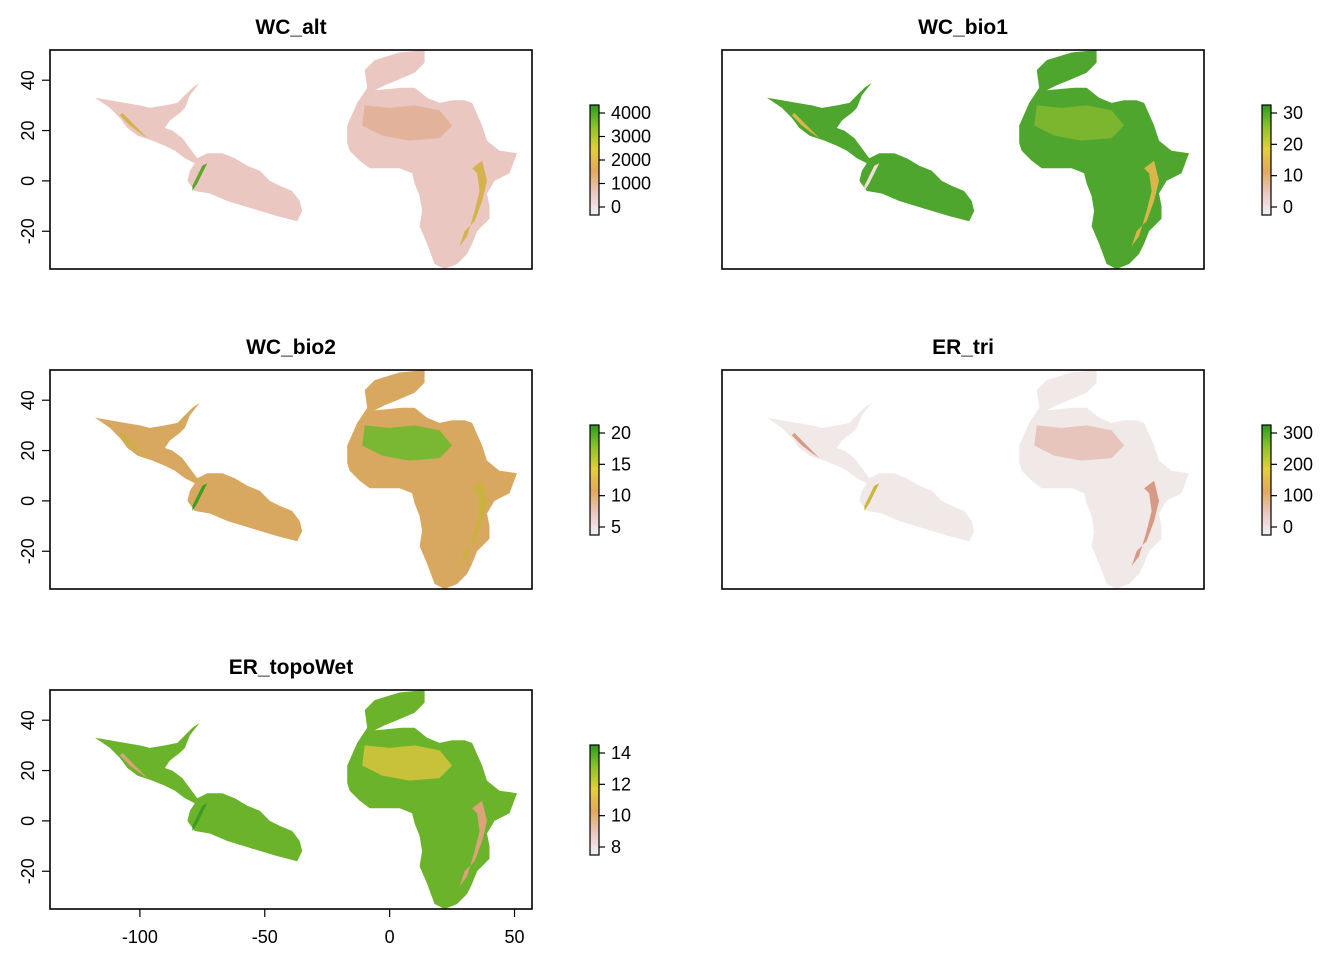 The width and height of the screenshot is (1344, 960). I want to click on map-panel: WC_bio2 40 20 0 -20 20 15 10 5, so click(324, 463).